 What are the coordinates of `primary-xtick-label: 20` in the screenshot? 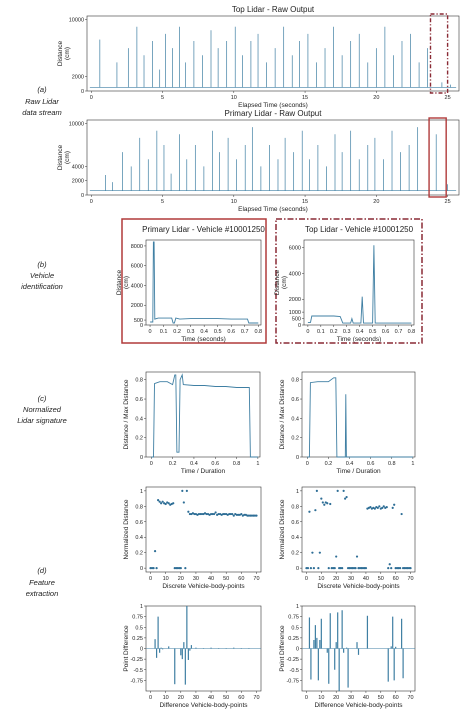 It's located at (376, 202).